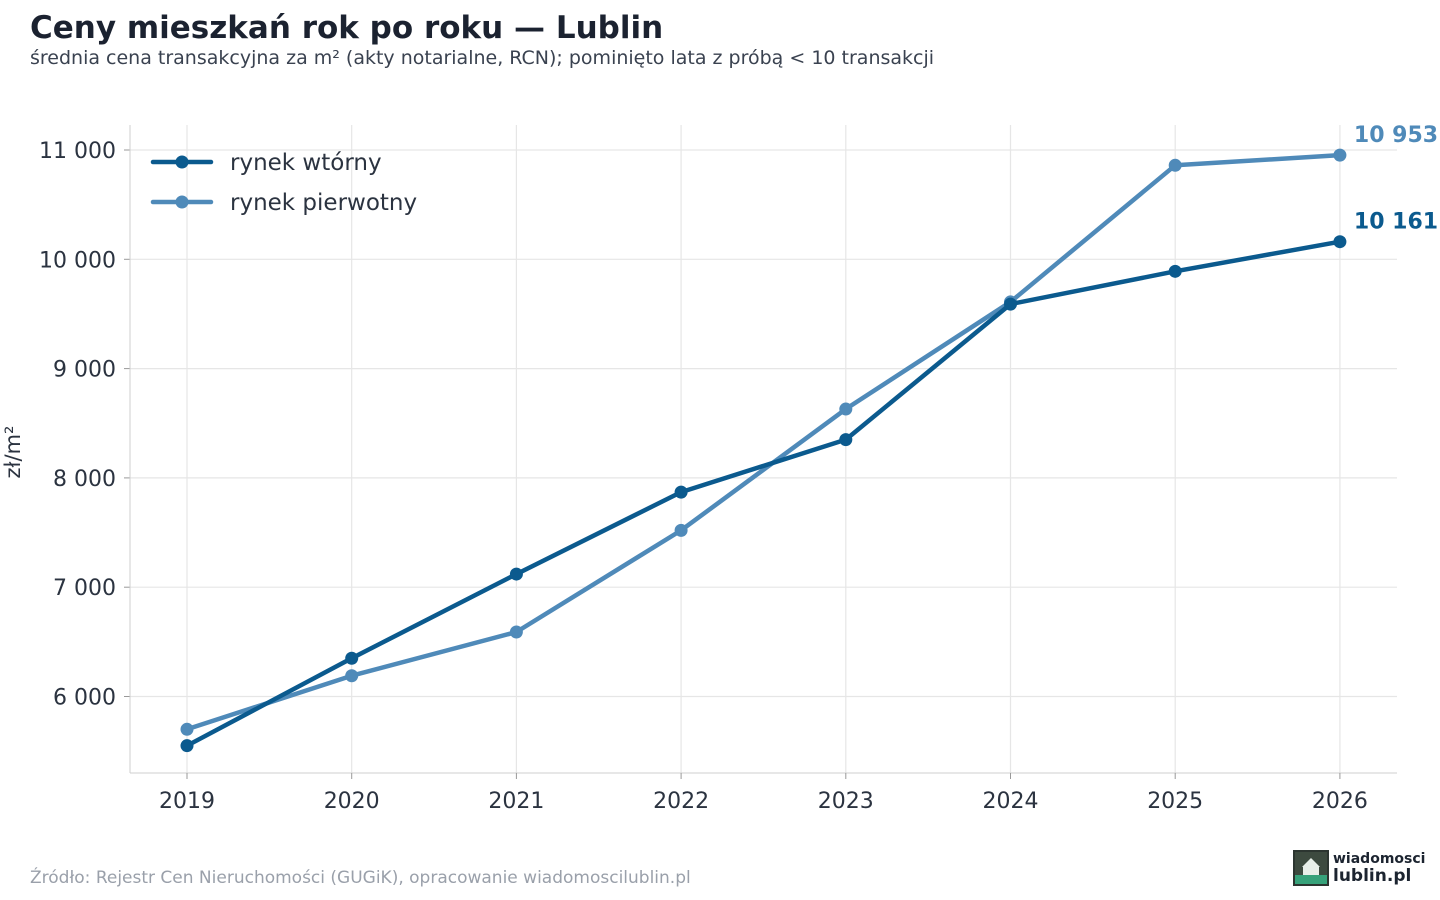  I want to click on y-tick-label: 9 000, so click(84, 370).